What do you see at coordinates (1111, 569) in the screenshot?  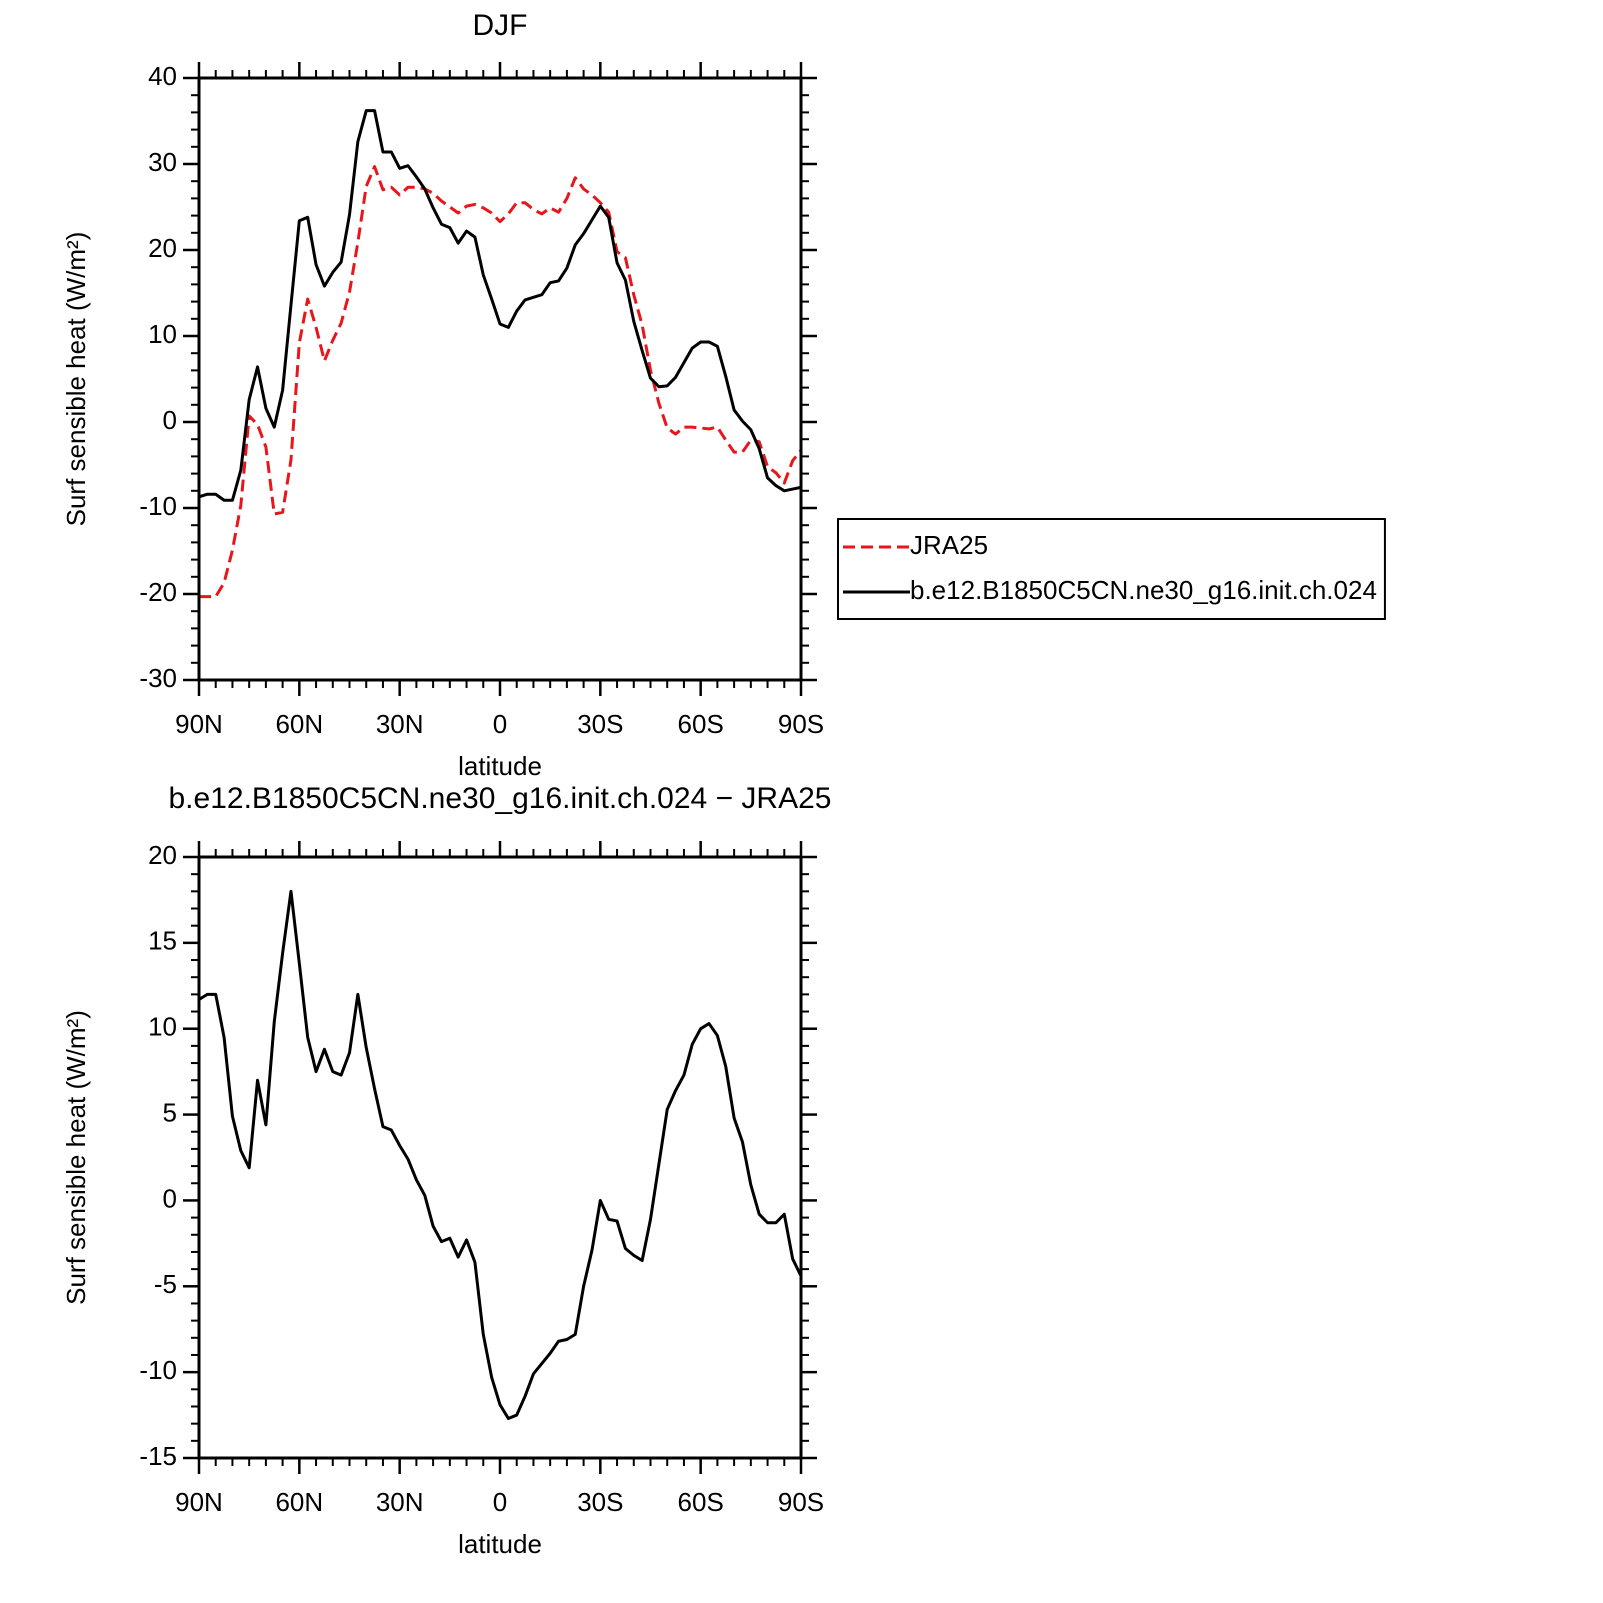 I see `legend-box` at bounding box center [1111, 569].